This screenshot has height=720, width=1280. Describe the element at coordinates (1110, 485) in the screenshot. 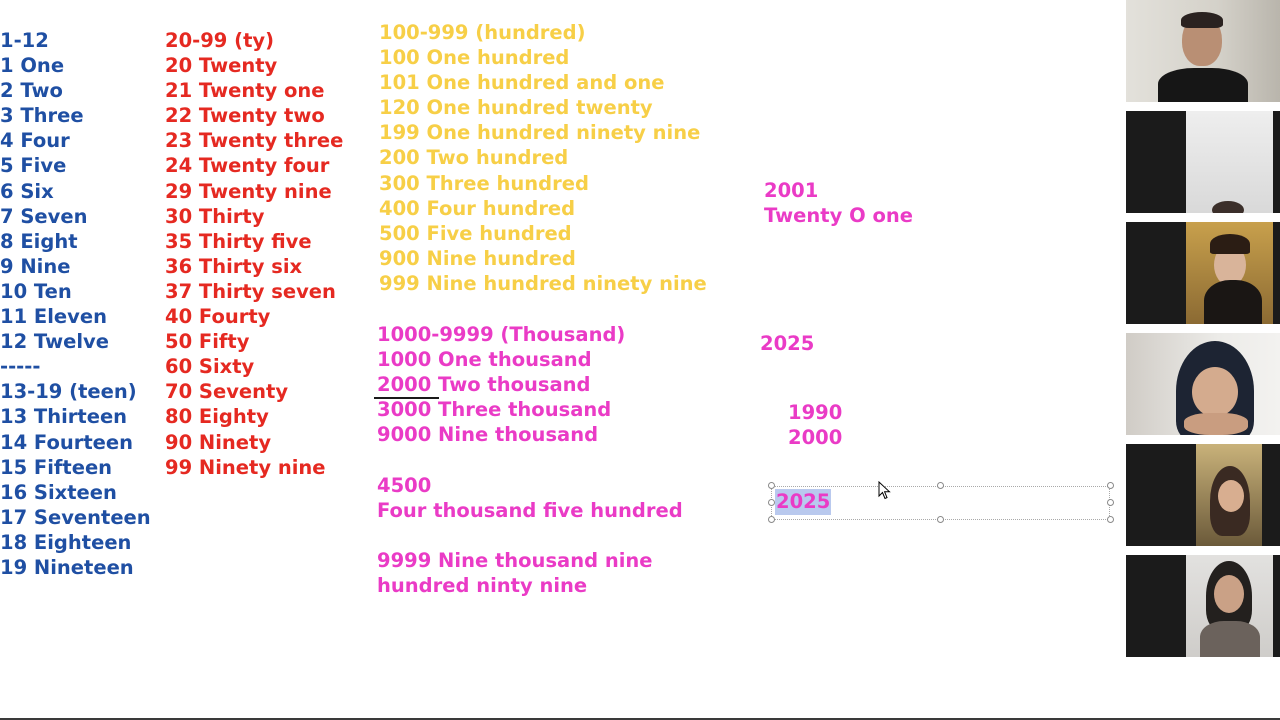

I see `resize-handle-top-right` at that location.